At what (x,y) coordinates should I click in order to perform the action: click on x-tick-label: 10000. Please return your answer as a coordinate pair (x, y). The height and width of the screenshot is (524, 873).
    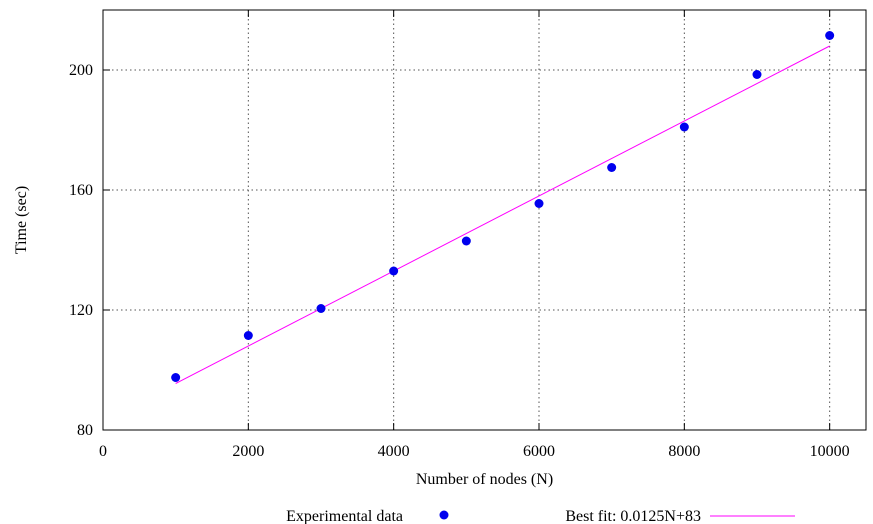
    Looking at the image, I should click on (830, 451).